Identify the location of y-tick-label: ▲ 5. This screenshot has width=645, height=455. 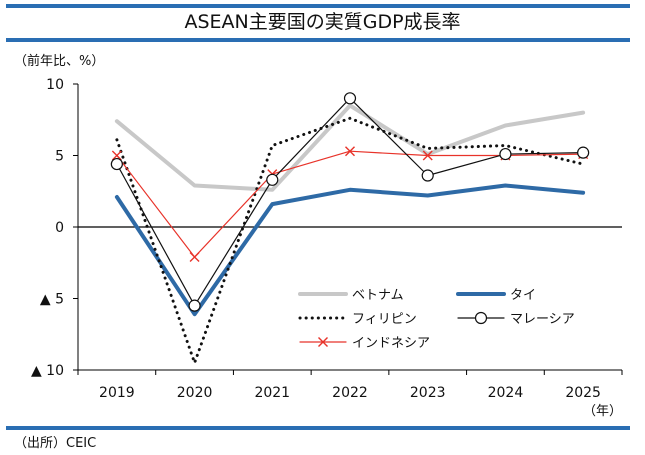
(52, 300).